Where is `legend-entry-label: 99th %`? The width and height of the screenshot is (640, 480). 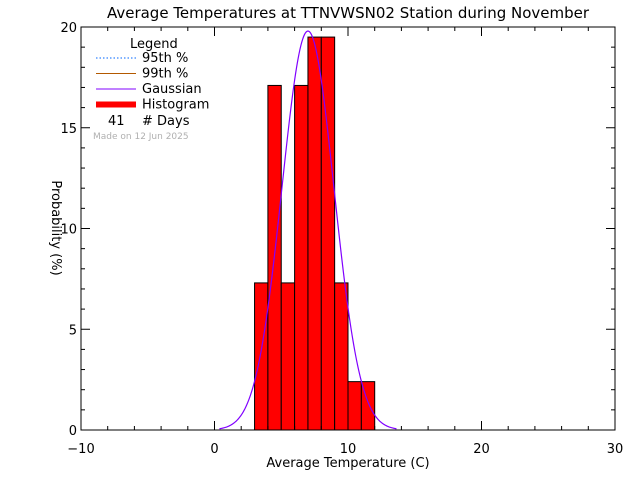 legend-entry-label: 99th % is located at coordinates (165, 74).